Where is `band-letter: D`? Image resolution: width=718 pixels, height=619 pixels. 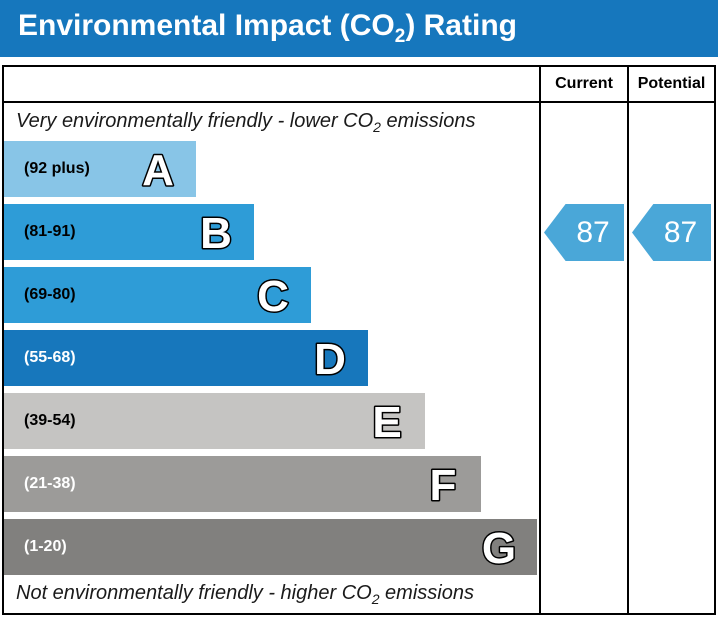
band-letter: D is located at coordinates (330, 359).